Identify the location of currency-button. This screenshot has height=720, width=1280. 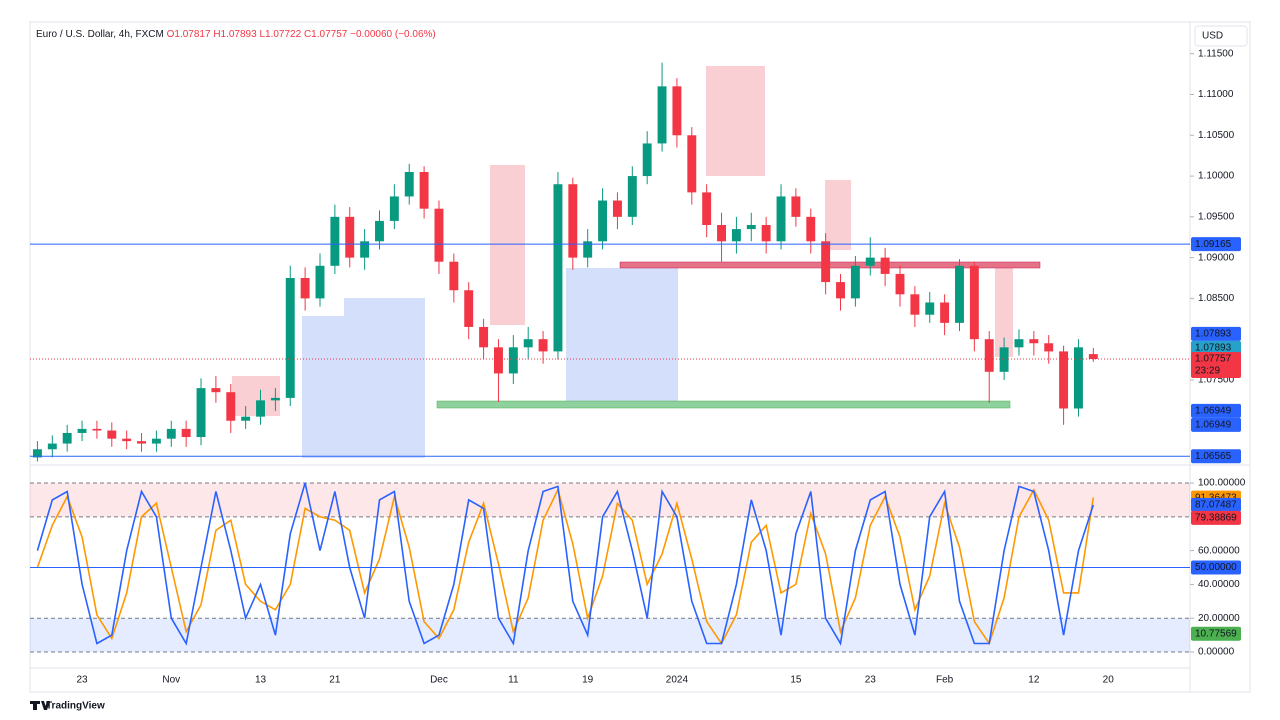
(1221, 36).